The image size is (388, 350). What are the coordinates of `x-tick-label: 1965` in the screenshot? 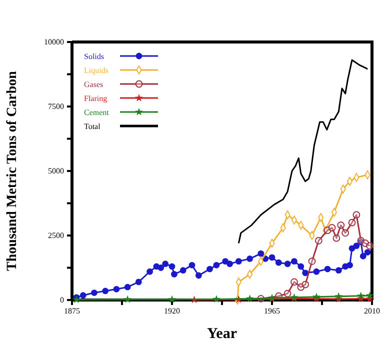 It's located at (272, 311).